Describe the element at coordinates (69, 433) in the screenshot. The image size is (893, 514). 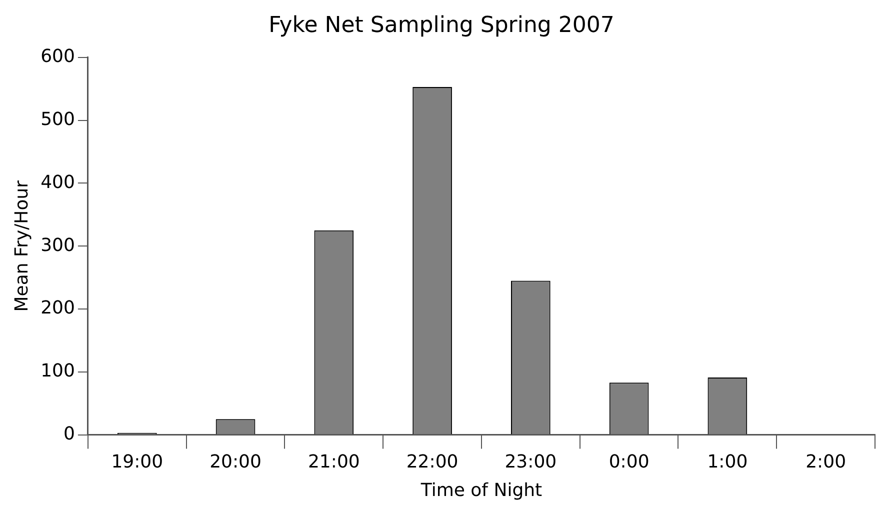
I see `y-tick-label: 0` at that location.